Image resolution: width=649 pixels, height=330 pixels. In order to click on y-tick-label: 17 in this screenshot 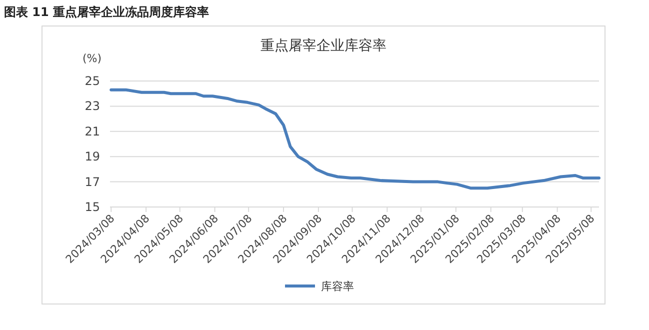, I will do `click(92, 181)`.